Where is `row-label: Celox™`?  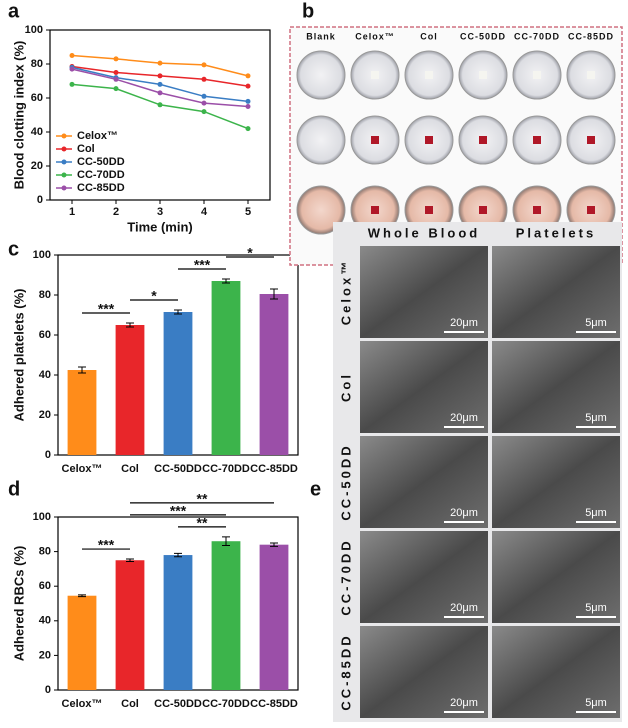
row-label: Celox™ is located at coordinates (345, 292).